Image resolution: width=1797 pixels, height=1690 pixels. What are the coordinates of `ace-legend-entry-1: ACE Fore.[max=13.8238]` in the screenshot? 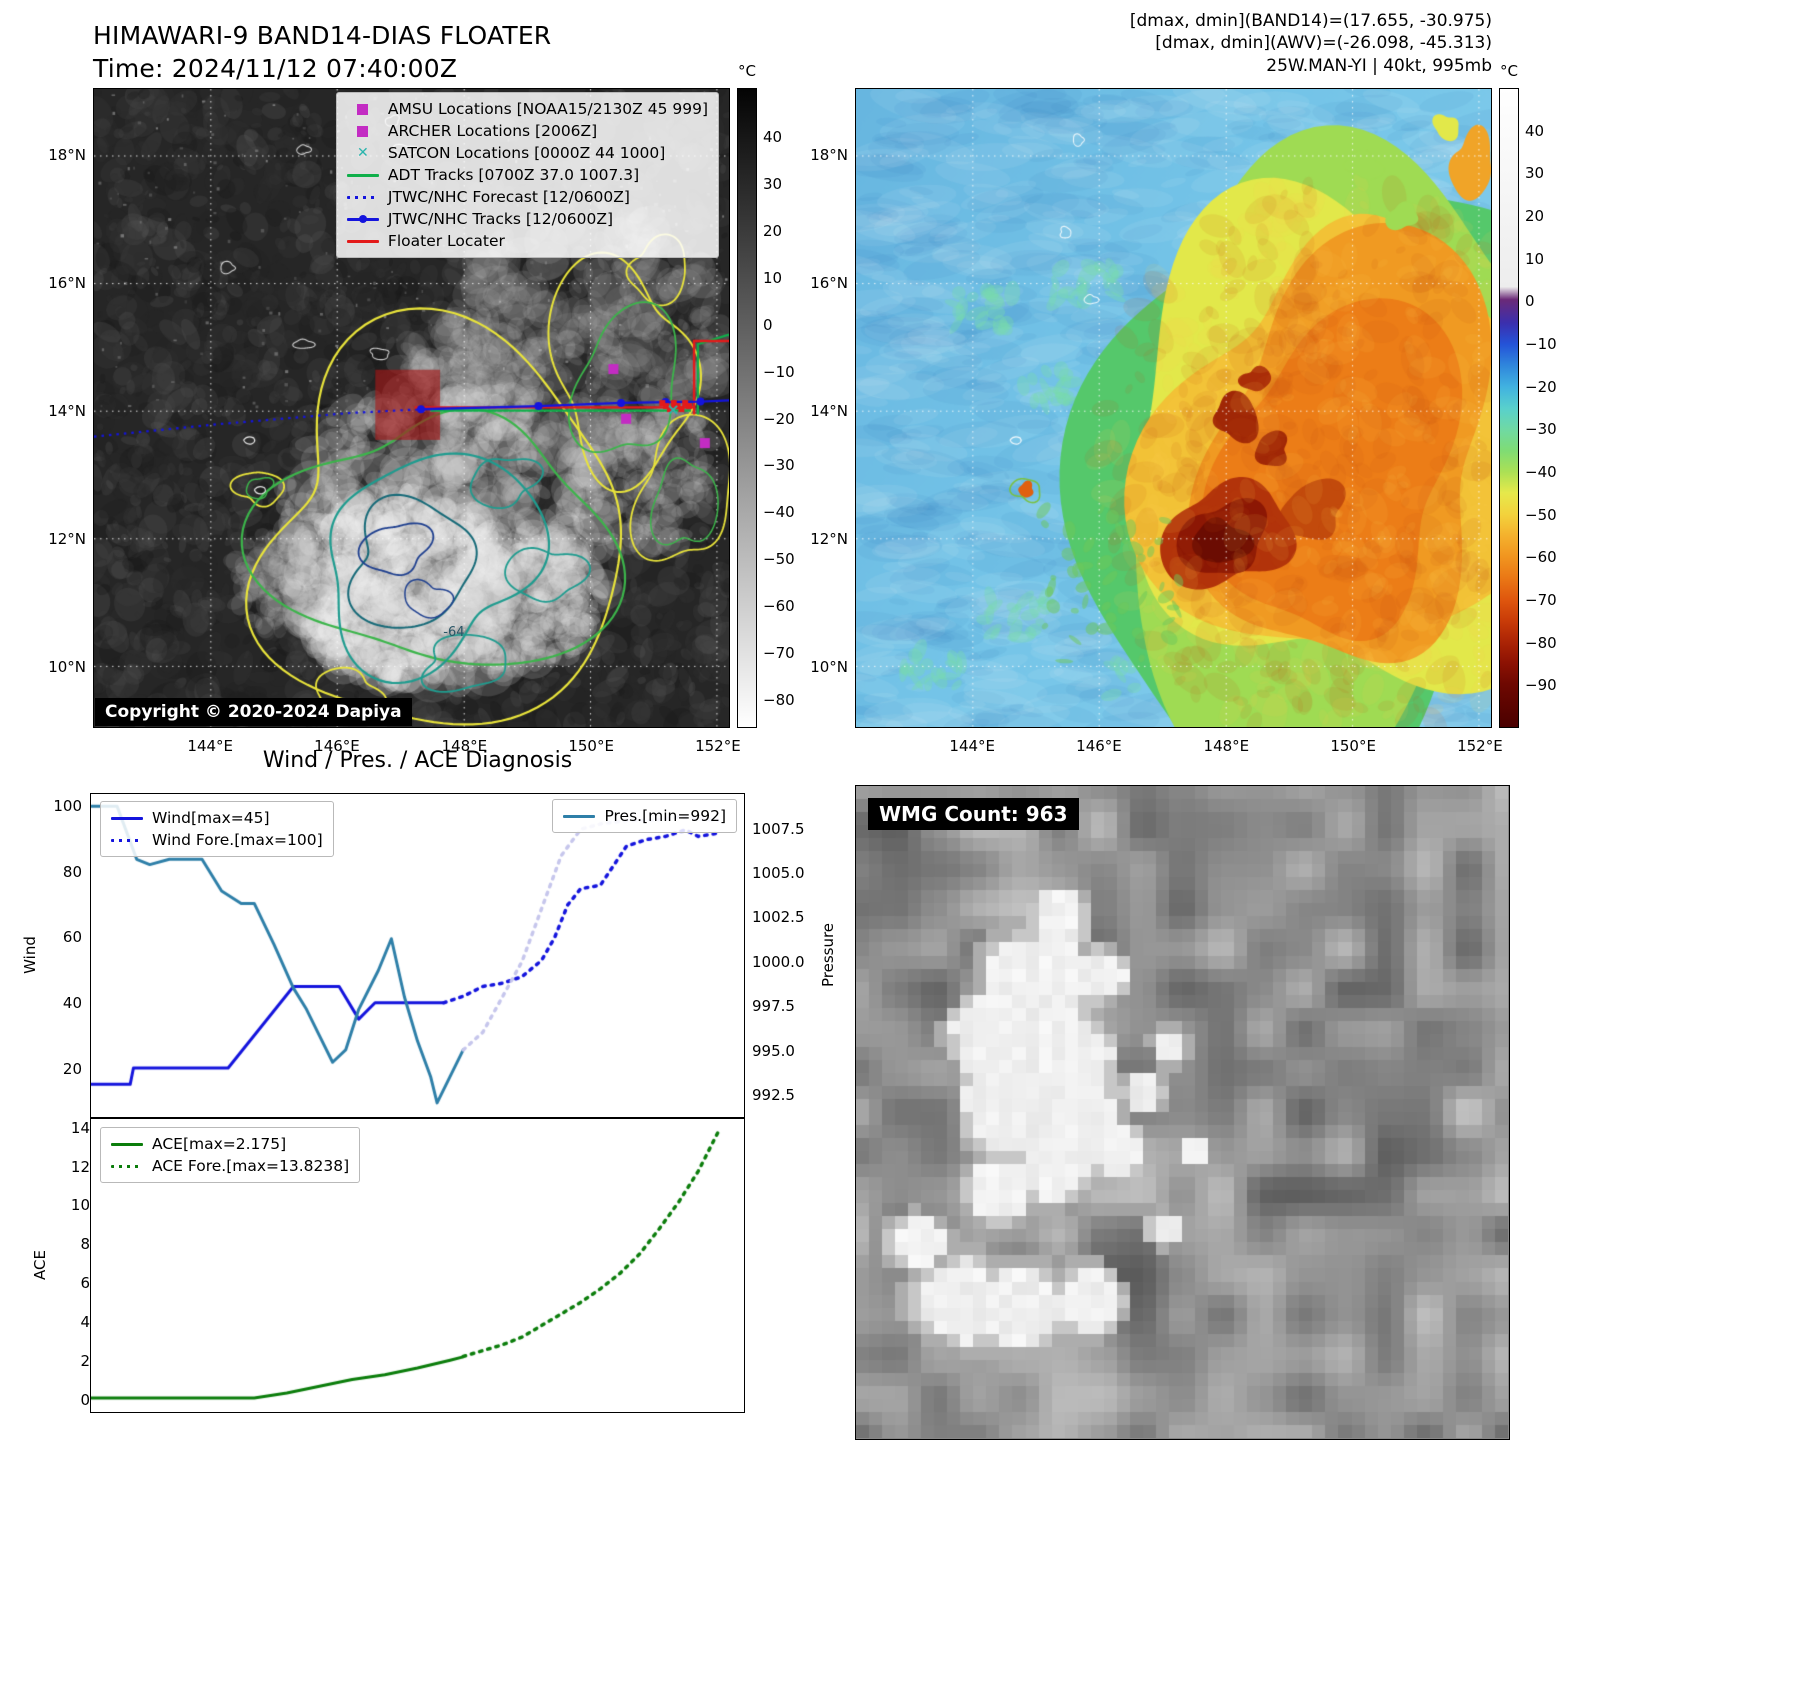 It's located at (230, 1166).